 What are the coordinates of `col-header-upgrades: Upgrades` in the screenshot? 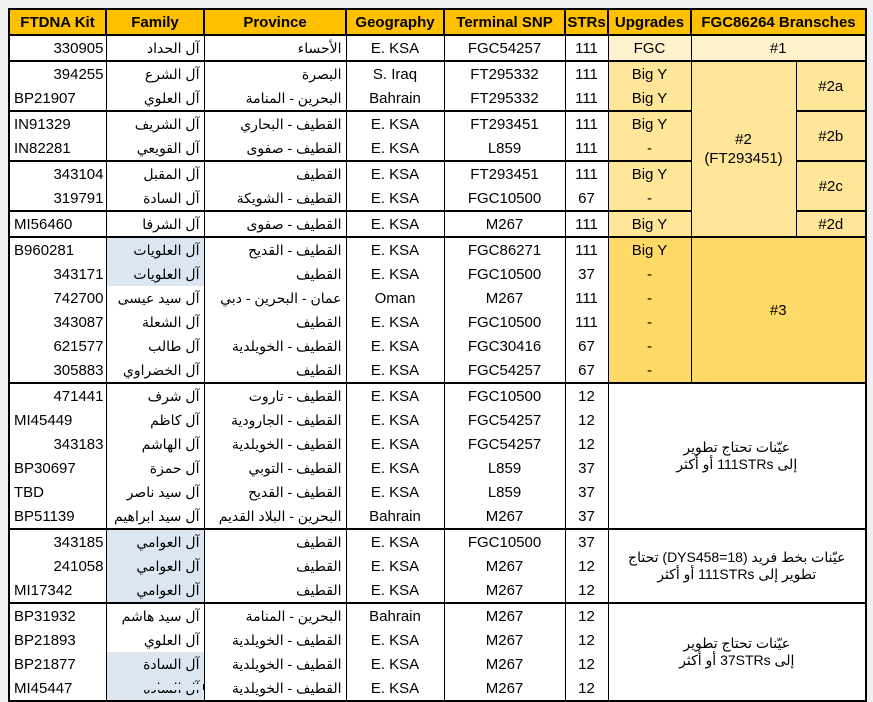 It's located at (649, 22).